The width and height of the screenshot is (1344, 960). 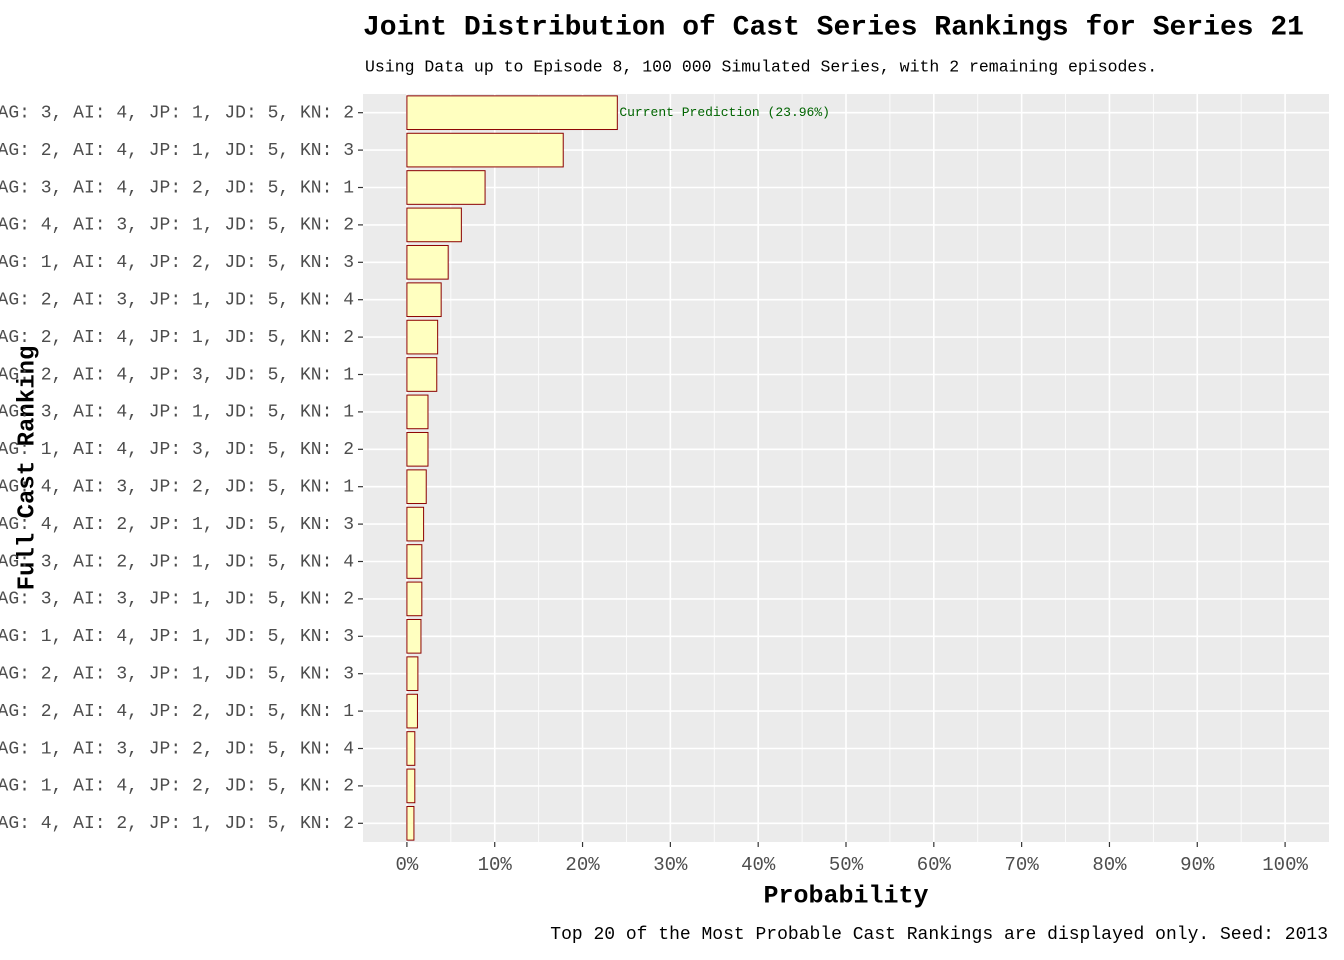 I want to click on y-tick-label: AG: 2, AI: 4, JP: 1, JD: 5, KN: 3, so click(x=177, y=151).